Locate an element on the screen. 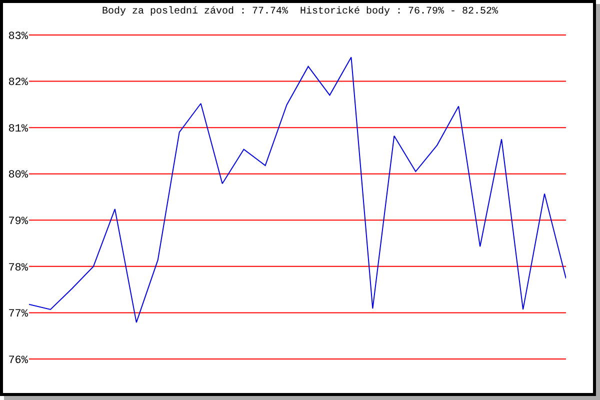 The height and width of the screenshot is (400, 600). y-tick-label: 81% is located at coordinates (18, 129).